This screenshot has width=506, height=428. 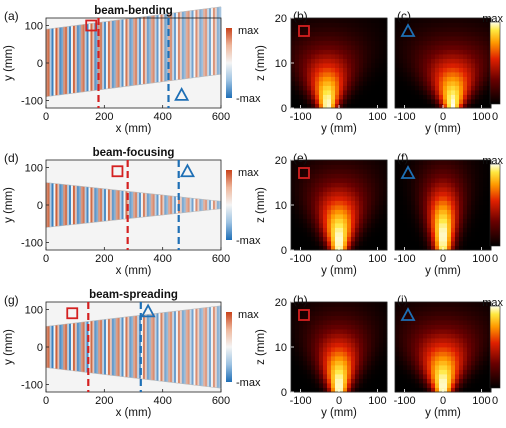 What do you see at coordinates (339, 129) in the screenshot?
I see `heat-x-axis-label: y (mm)` at bounding box center [339, 129].